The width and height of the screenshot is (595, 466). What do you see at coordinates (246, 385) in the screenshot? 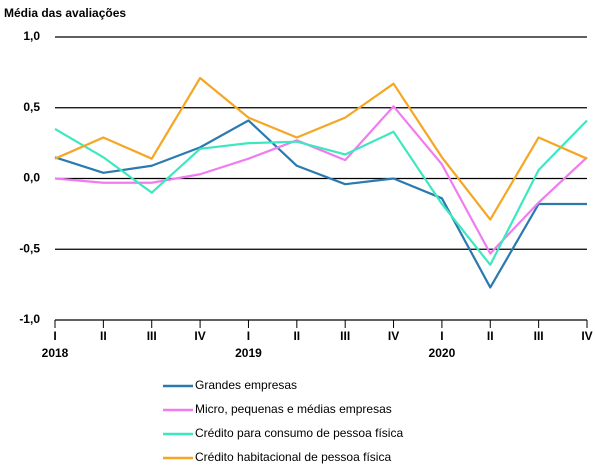
I see `legend-label: Grandes empresas` at bounding box center [246, 385].